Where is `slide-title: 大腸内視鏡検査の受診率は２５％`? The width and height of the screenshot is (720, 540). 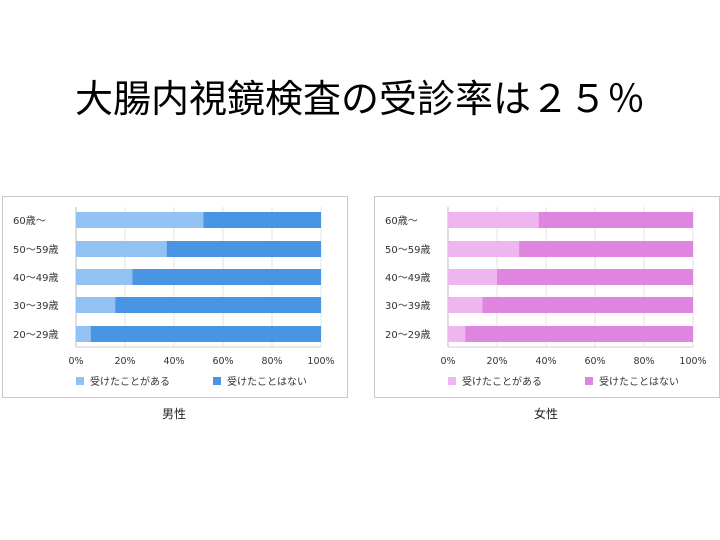 slide-title: 大腸内視鏡検査の受診率は２５％ is located at coordinates (359, 99).